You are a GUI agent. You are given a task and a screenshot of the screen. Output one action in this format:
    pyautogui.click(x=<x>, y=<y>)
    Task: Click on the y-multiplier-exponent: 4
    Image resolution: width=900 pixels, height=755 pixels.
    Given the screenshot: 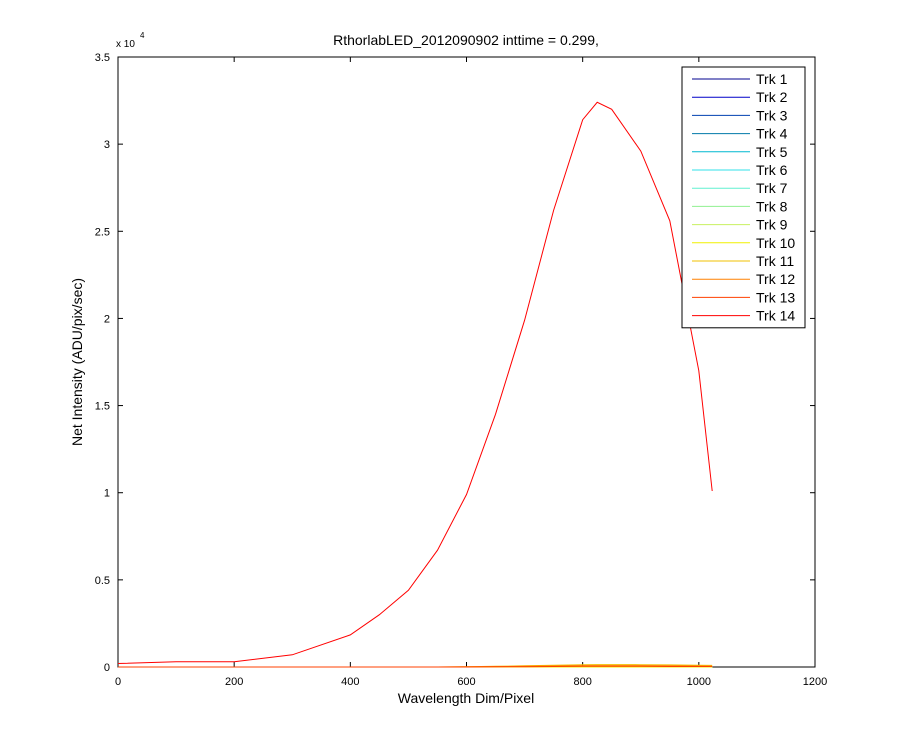 What is the action you would take?
    pyautogui.click(x=142, y=35)
    